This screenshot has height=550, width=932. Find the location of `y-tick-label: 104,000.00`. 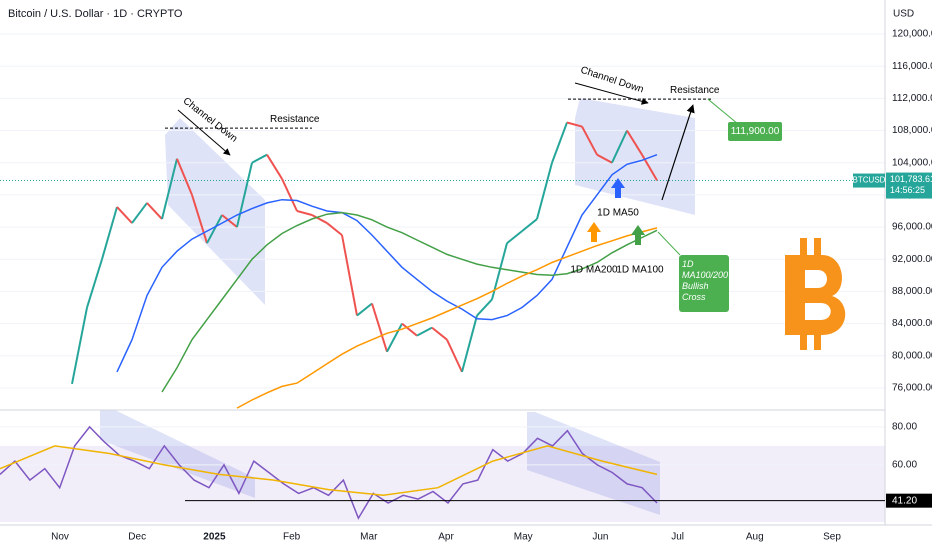

y-tick-label: 104,000.00 is located at coordinates (912, 162).